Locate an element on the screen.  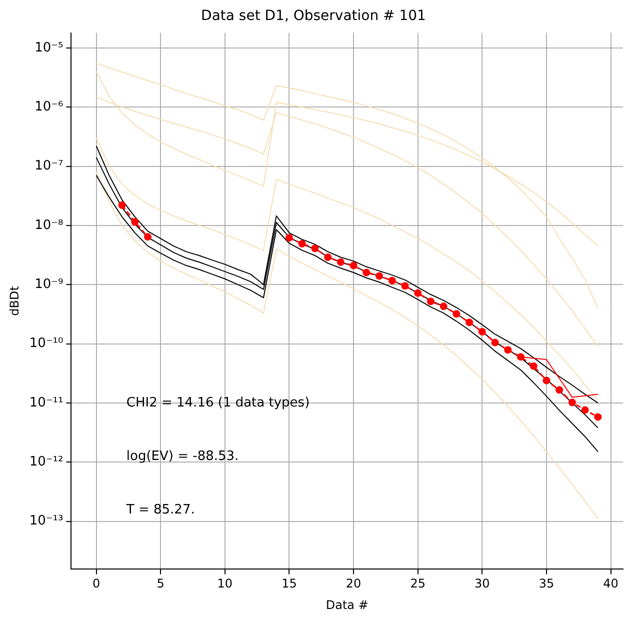
chart-title: Data set D1, Observation # 101 is located at coordinates (313, 16).